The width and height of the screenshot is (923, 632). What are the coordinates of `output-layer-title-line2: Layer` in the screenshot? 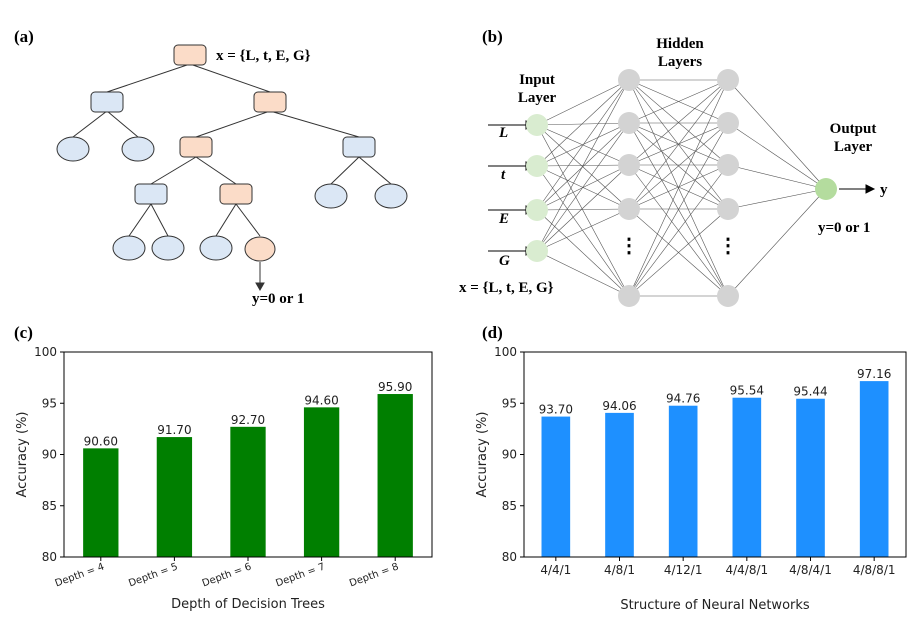 It's located at (853, 147).